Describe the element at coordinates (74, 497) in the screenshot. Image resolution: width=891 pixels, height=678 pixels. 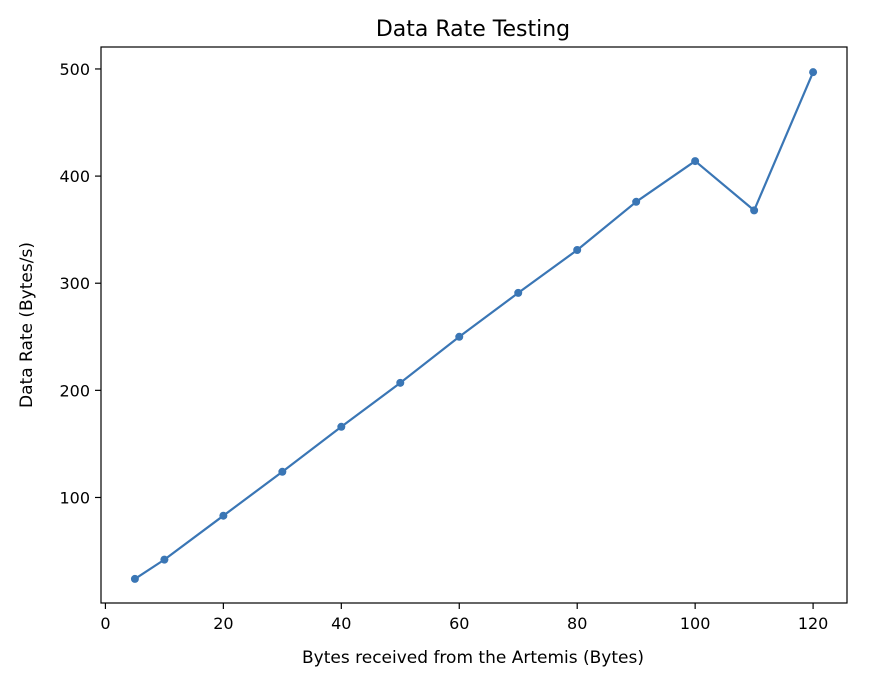
I see `y-tick-label: 100` at that location.